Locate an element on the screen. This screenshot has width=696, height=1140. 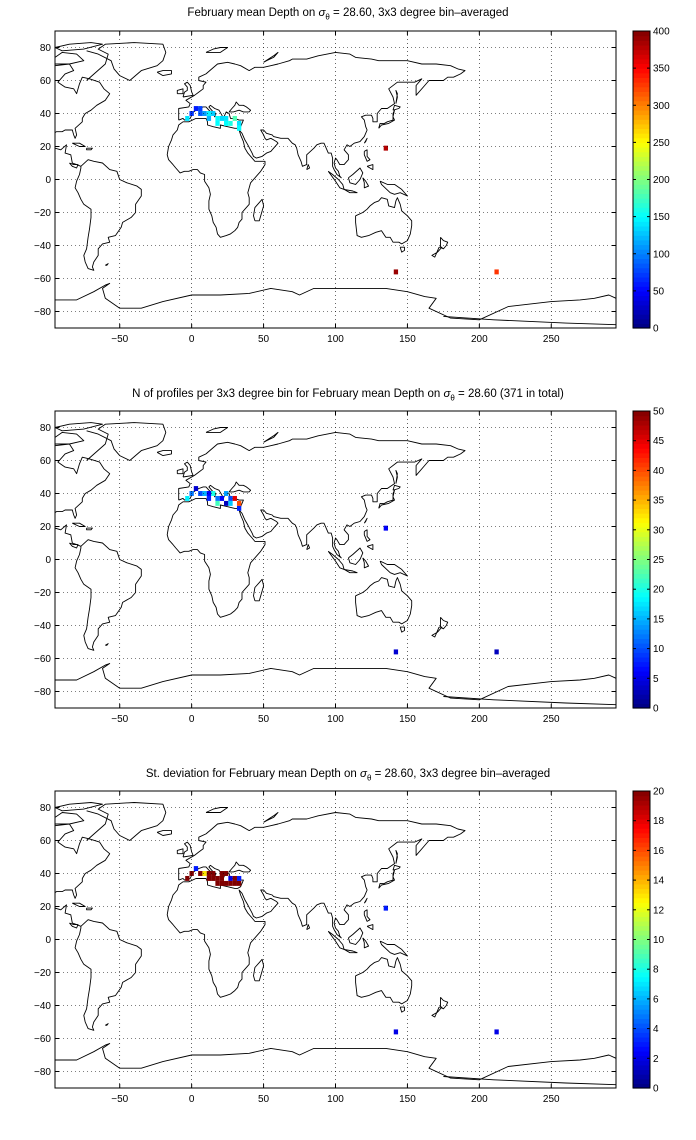
panel-2-title-post: = 28.60 (371 in total) is located at coordinates (509, 394).